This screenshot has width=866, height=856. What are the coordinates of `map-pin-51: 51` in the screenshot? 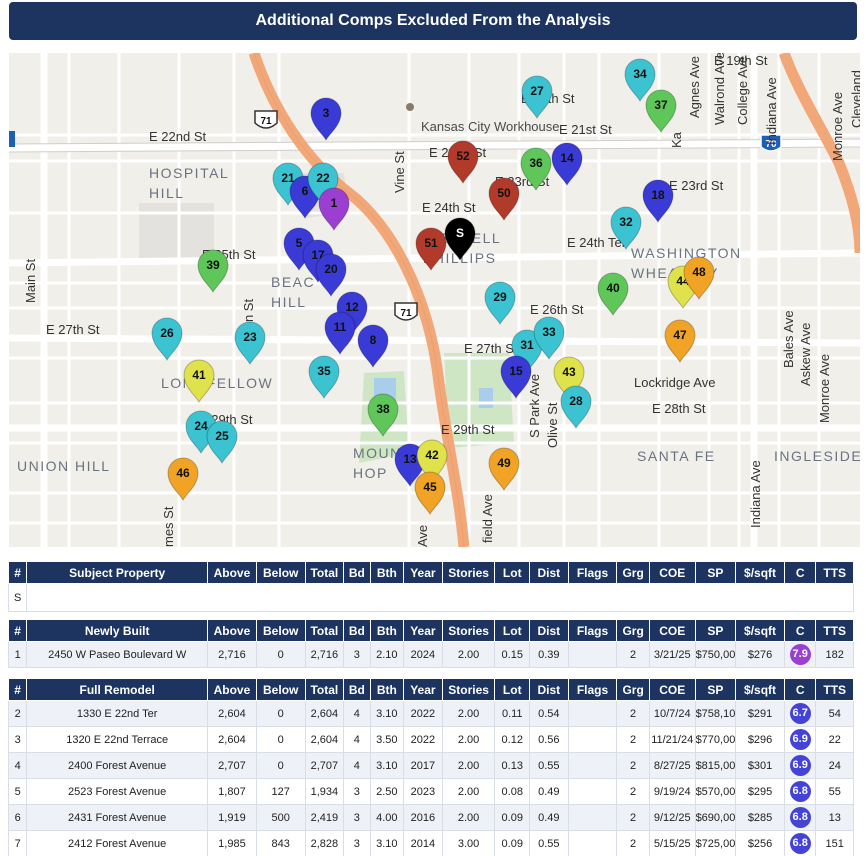 It's located at (431, 249).